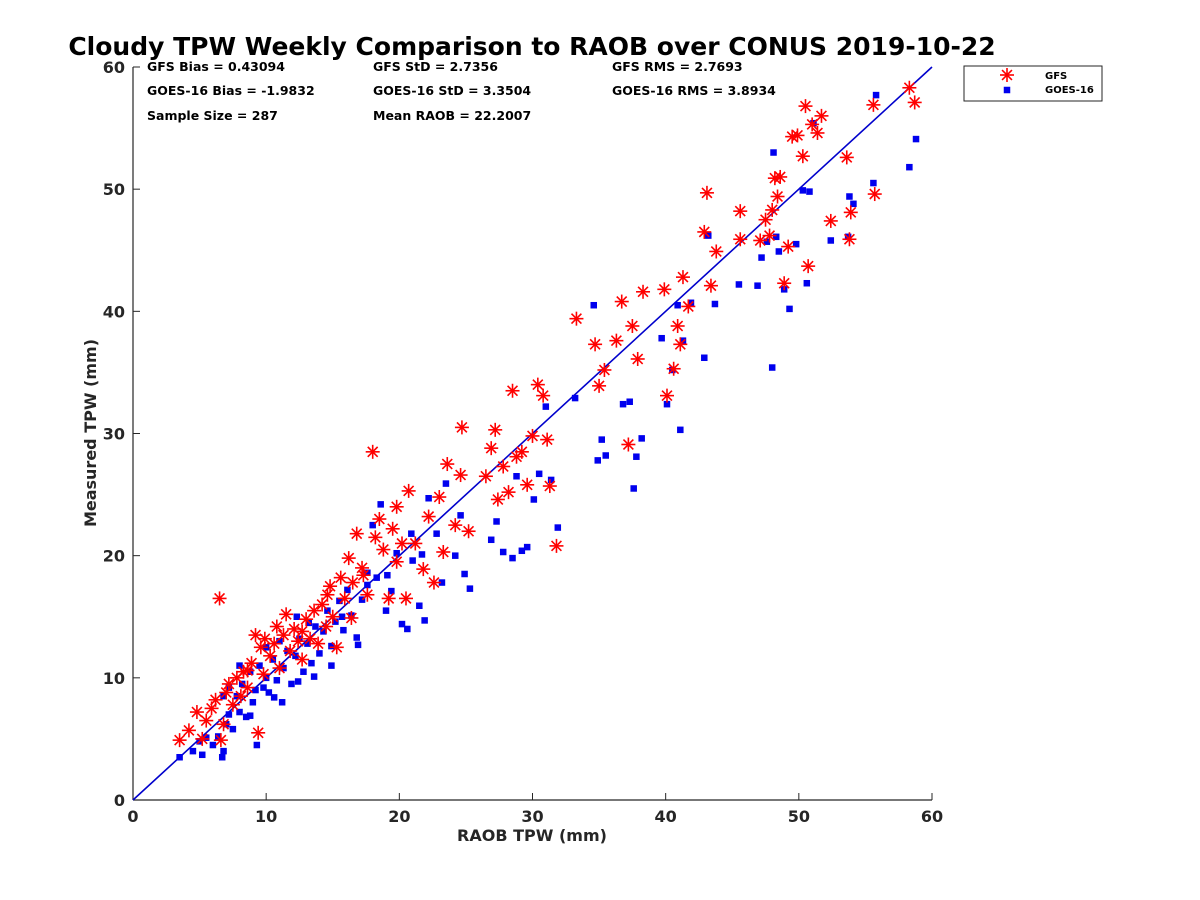 The image size is (1200, 900). What do you see at coordinates (114, 678) in the screenshot?
I see `y-tick-label: 10` at bounding box center [114, 678].